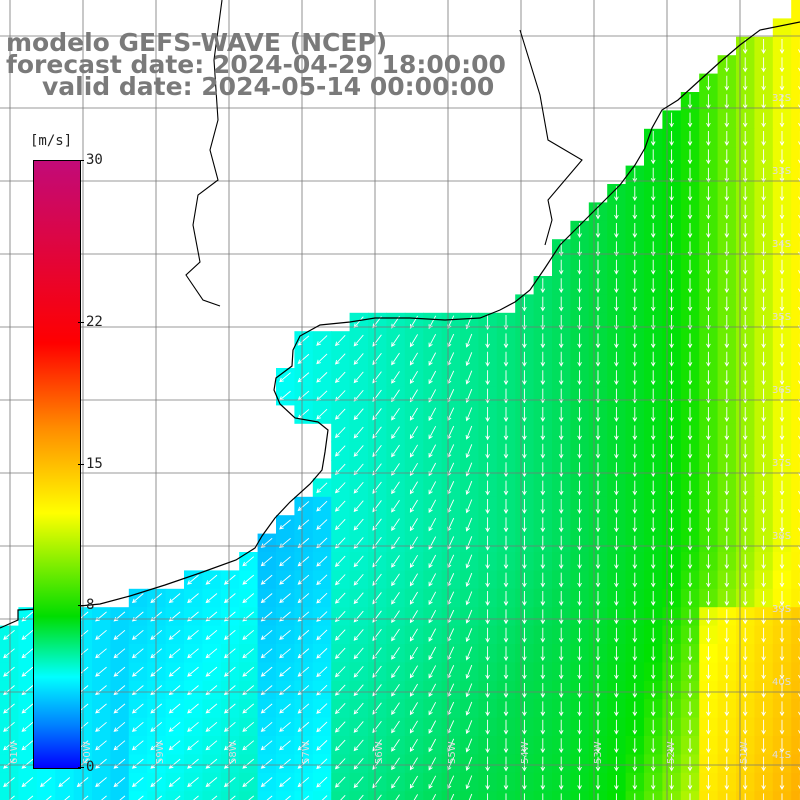 The height and width of the screenshot is (800, 800). Describe the element at coordinates (781, 609) in the screenshot. I see `latitude-label: 39S` at that location.